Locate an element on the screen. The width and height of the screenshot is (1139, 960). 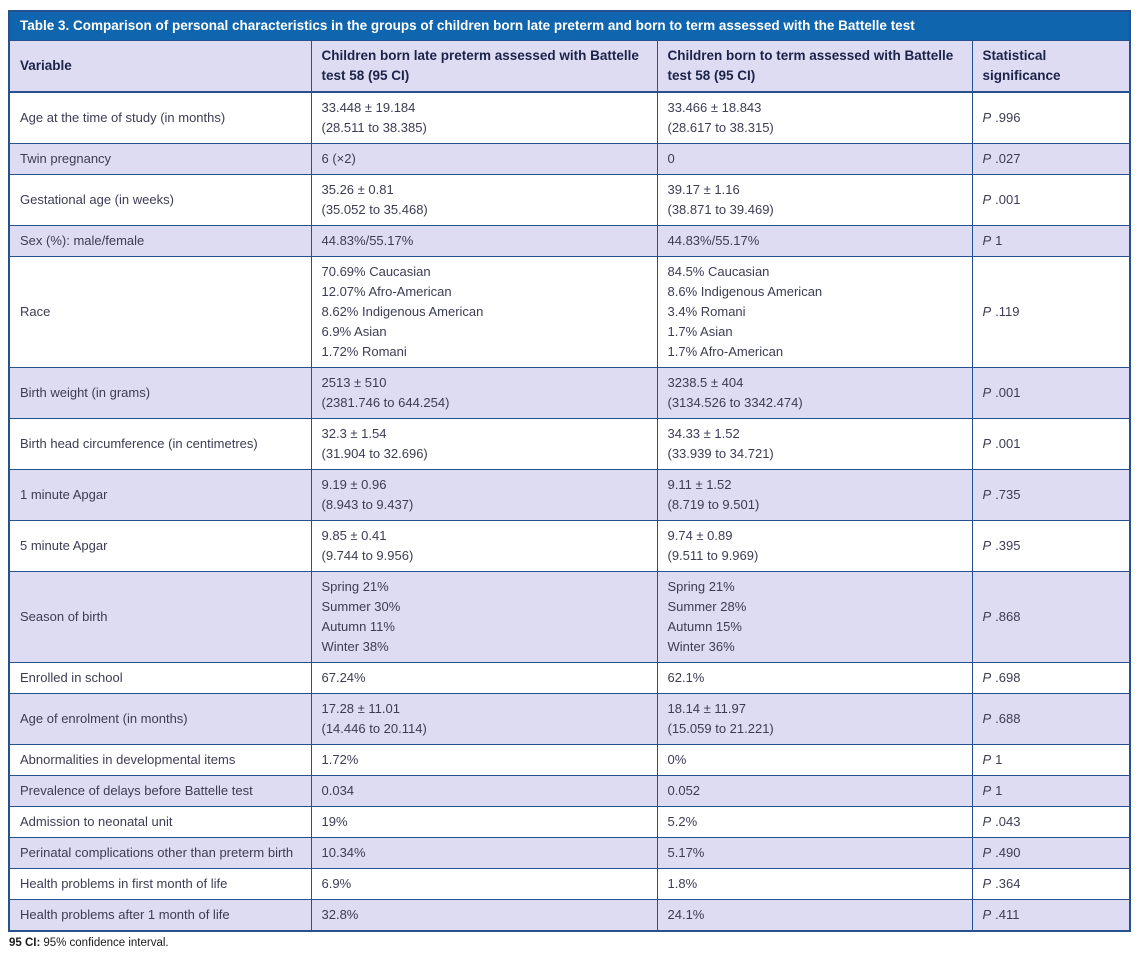
cell-line: Summer 28% is located at coordinates (707, 606).